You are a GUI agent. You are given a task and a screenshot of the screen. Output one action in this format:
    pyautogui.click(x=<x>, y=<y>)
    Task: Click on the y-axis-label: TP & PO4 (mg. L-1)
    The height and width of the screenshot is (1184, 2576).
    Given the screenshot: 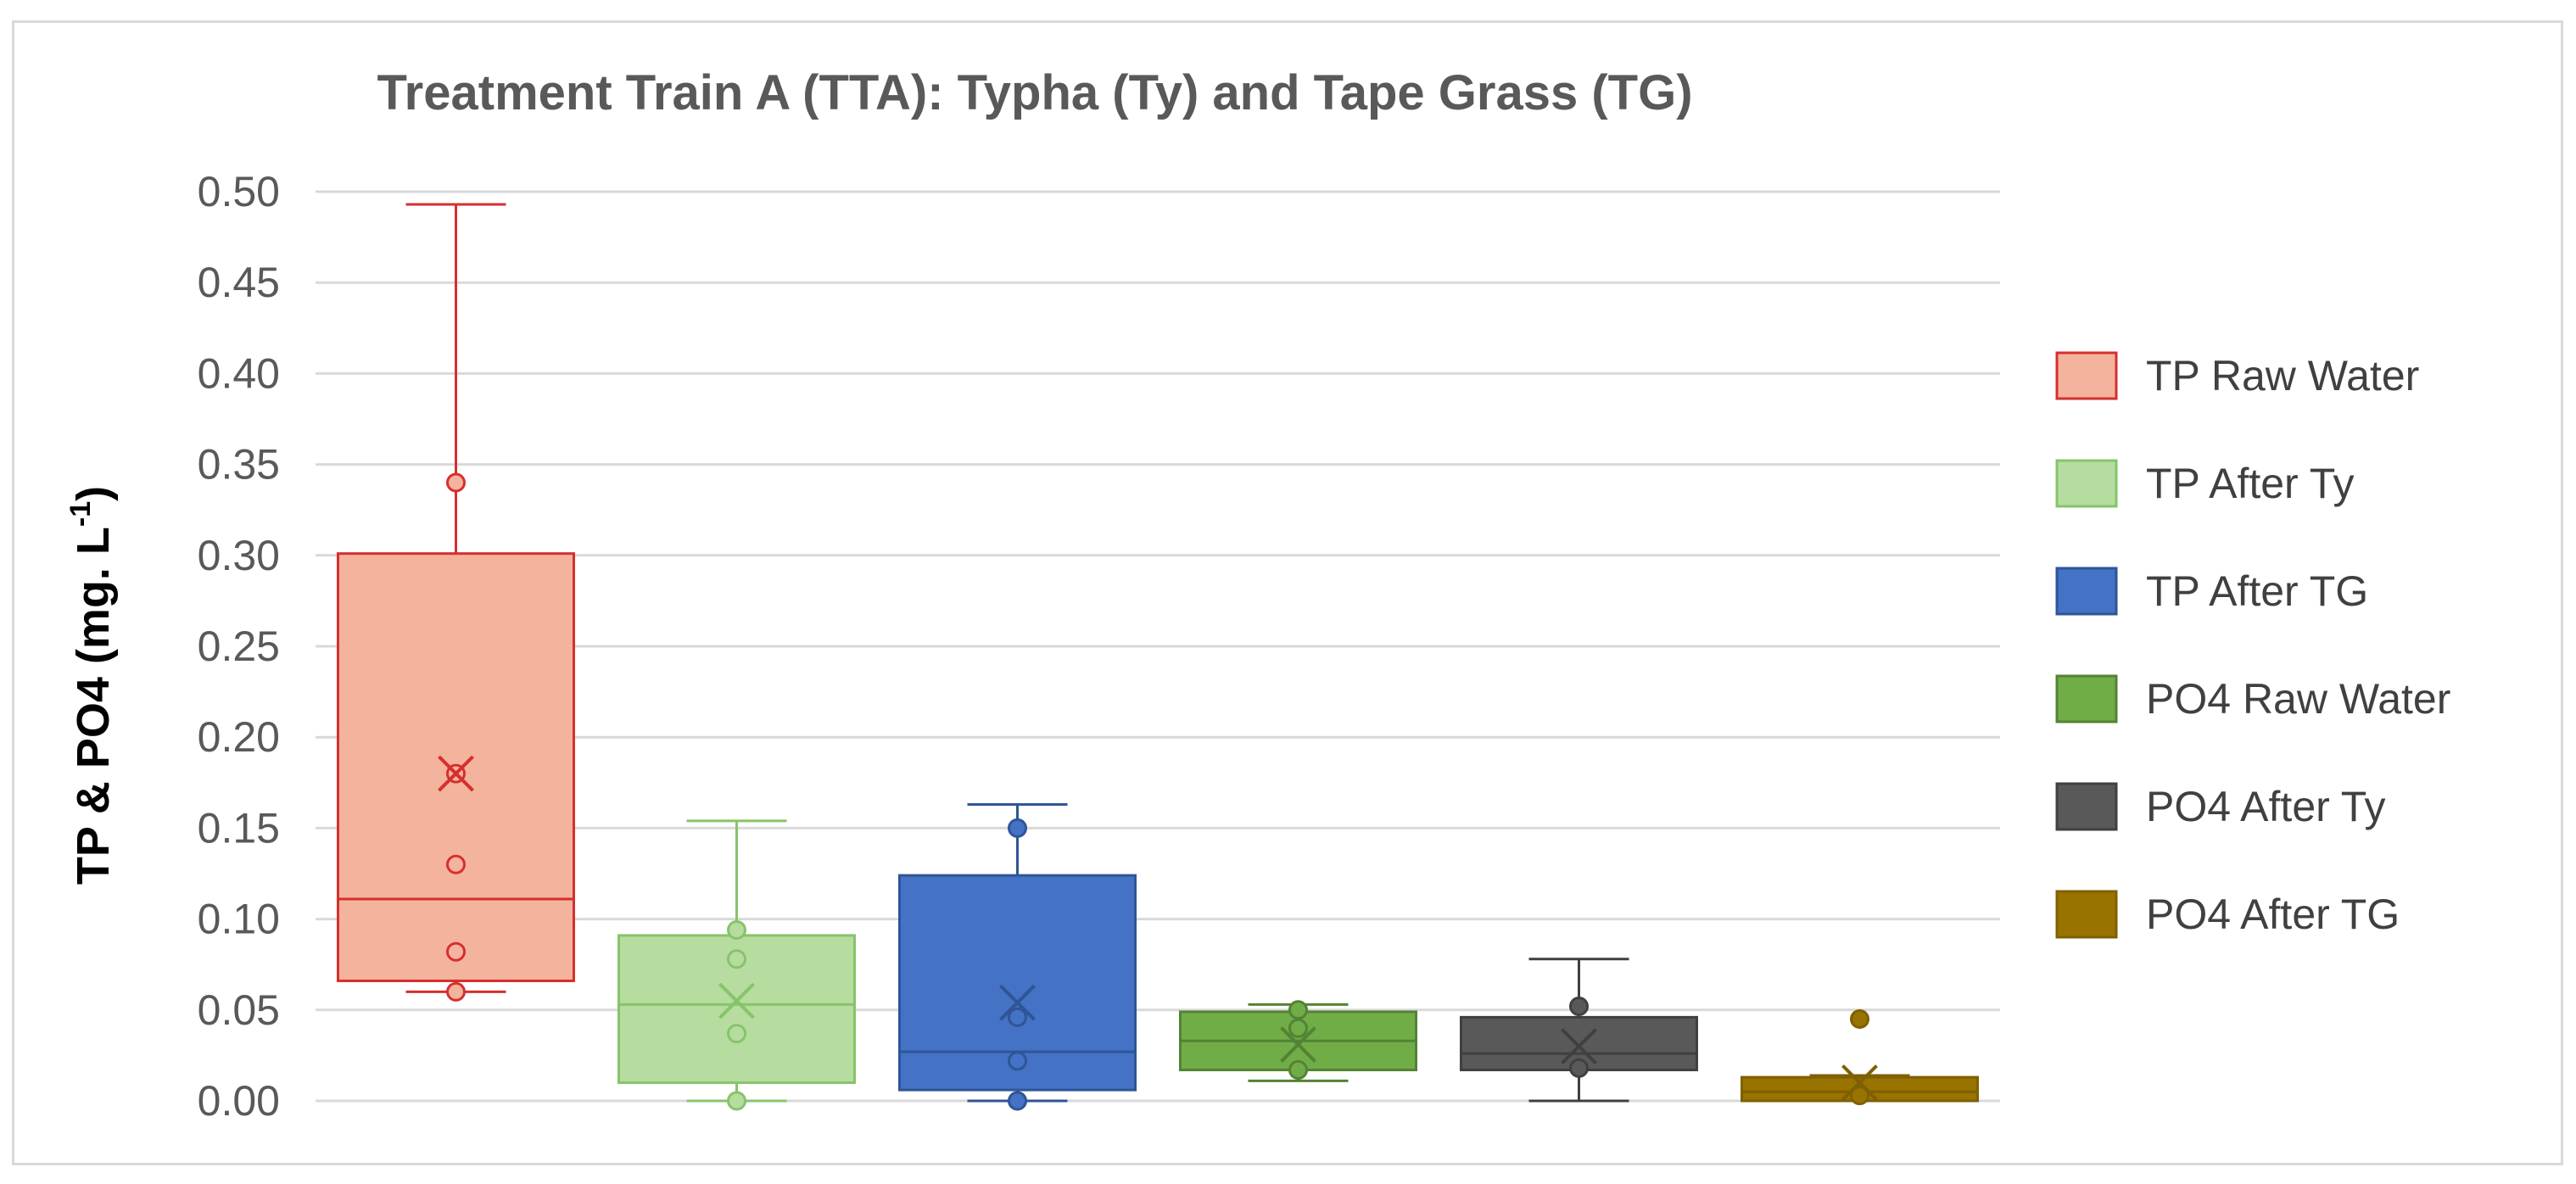 What is the action you would take?
    pyautogui.click(x=91, y=685)
    